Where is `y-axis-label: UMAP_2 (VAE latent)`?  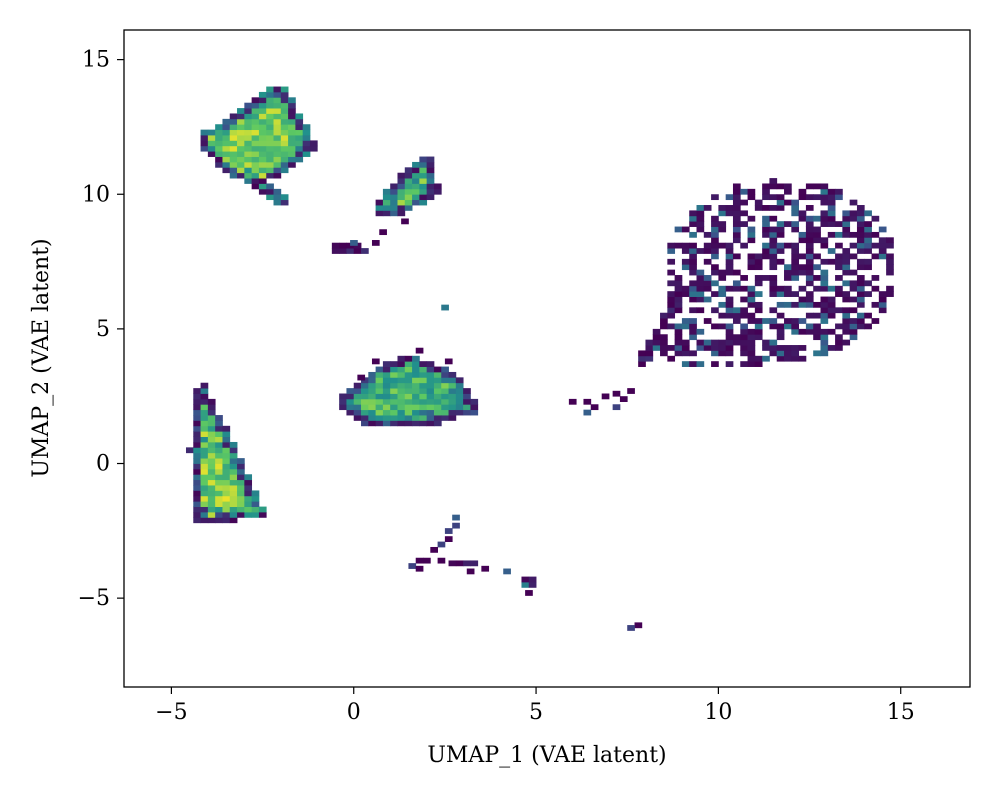
y-axis-label: UMAP_2 (VAE latent) is located at coordinates (41, 357).